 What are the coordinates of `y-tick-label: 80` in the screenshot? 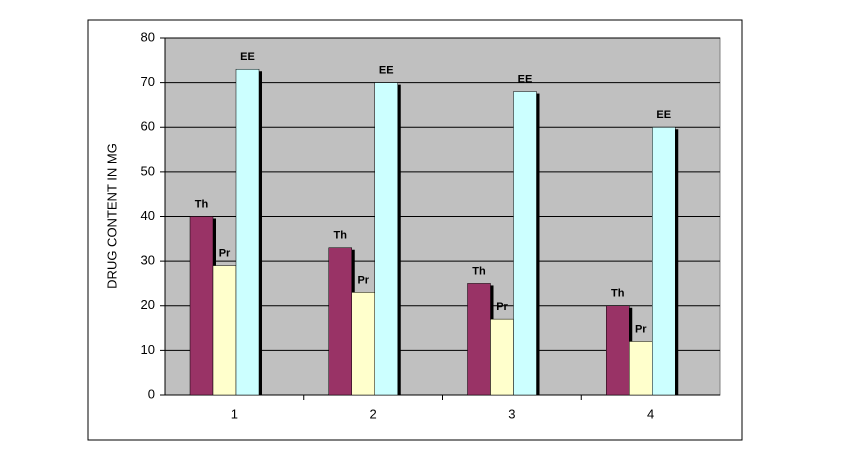 It's located at (148, 36).